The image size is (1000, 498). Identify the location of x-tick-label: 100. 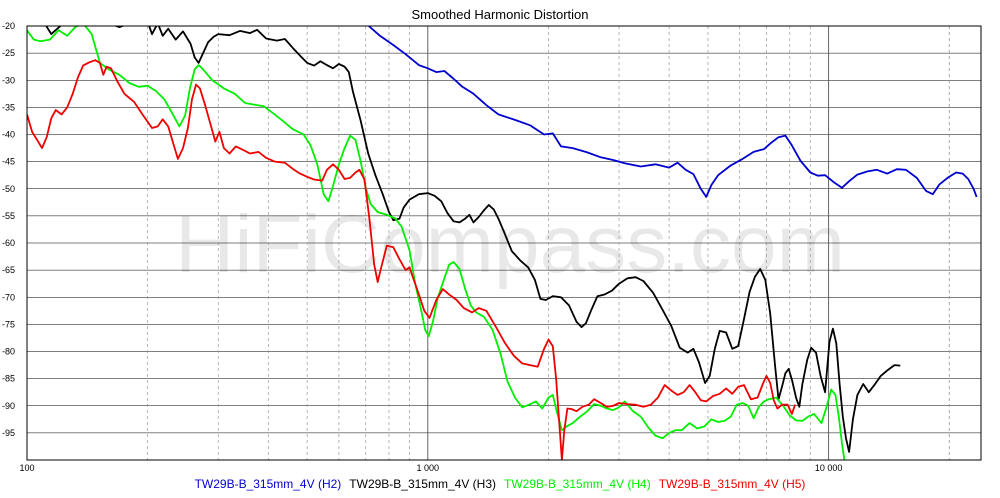
(26, 468).